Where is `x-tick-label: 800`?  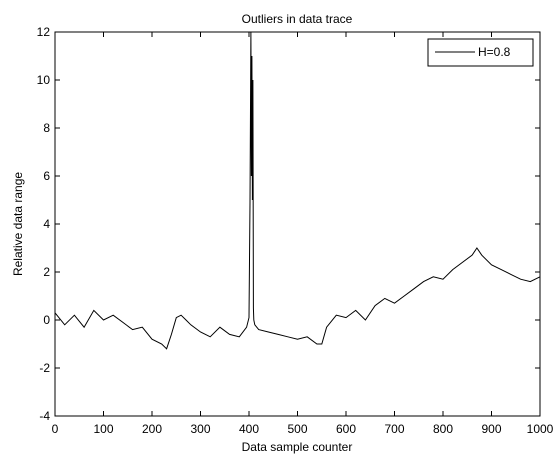 x-tick-label: 800 is located at coordinates (443, 429).